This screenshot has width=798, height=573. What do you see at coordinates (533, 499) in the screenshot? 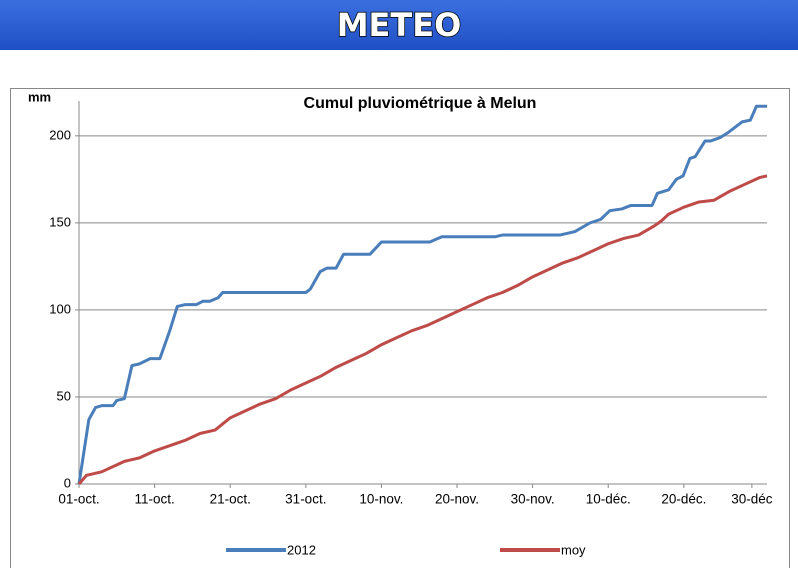
I see `x-tick-label: 30-nov.` at bounding box center [533, 499].